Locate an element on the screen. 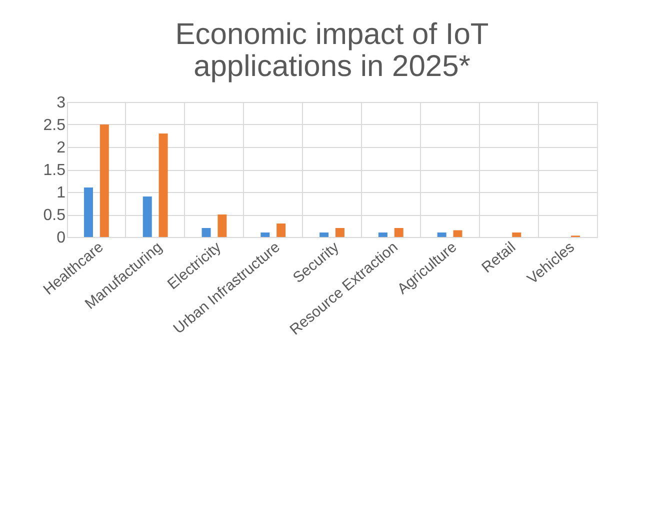  y-tick-label: 2 is located at coordinates (61, 148).